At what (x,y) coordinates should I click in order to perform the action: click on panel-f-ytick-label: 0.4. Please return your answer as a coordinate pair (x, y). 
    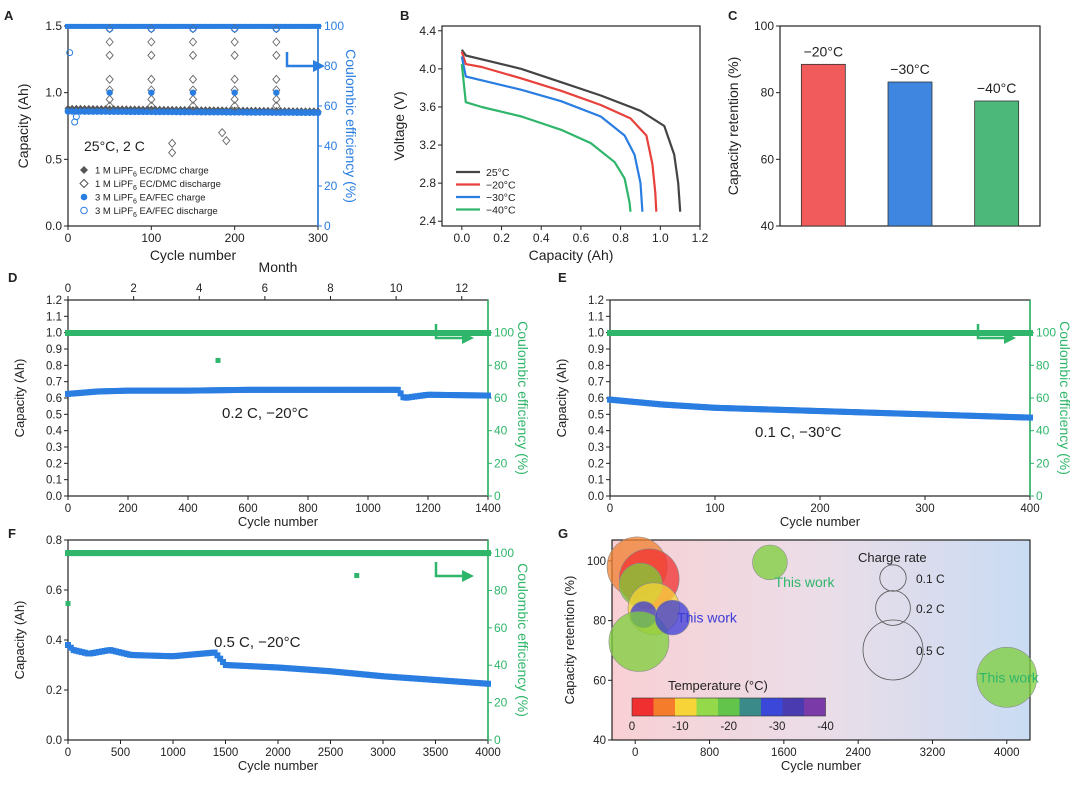
    Looking at the image, I should click on (54, 641).